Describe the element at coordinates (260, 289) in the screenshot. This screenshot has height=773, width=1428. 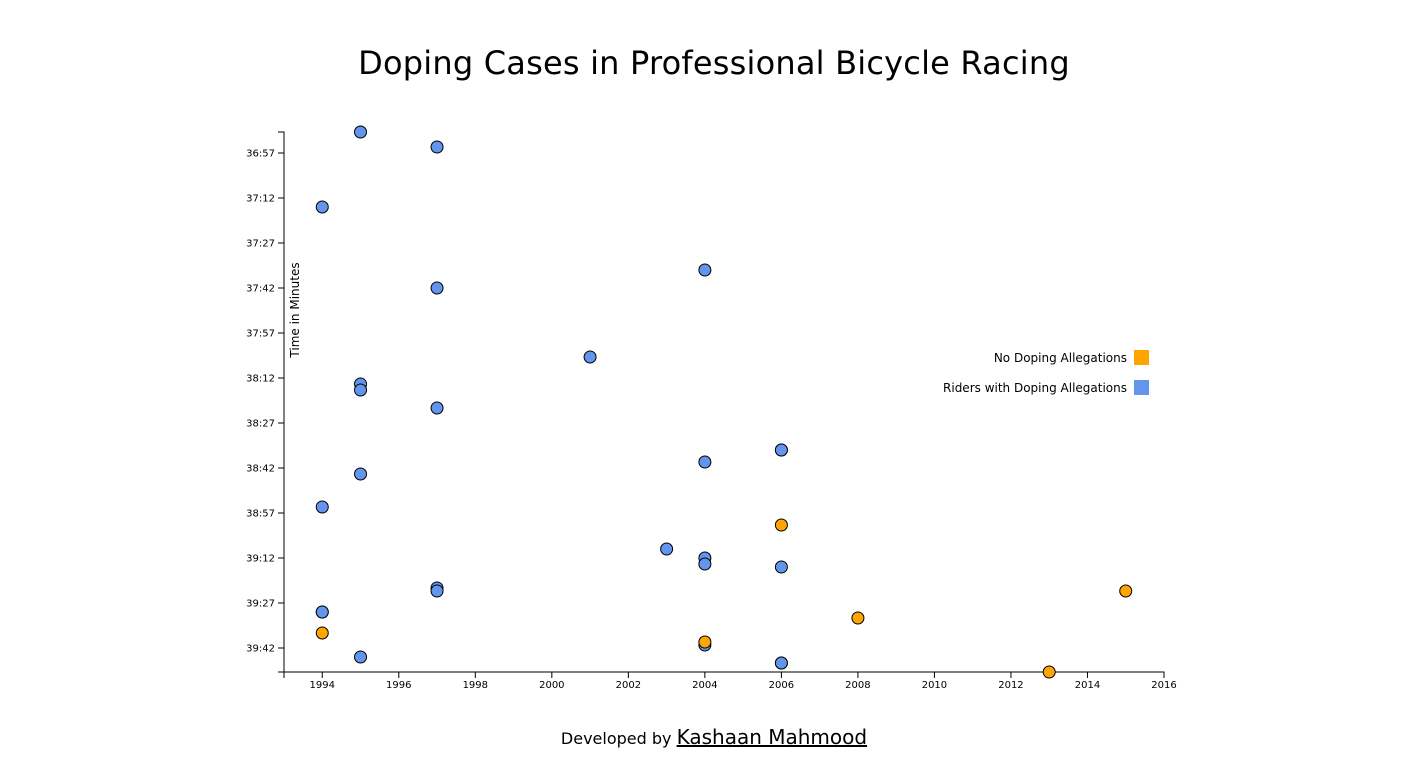
I see `y-tick-label: 37:42` at that location.